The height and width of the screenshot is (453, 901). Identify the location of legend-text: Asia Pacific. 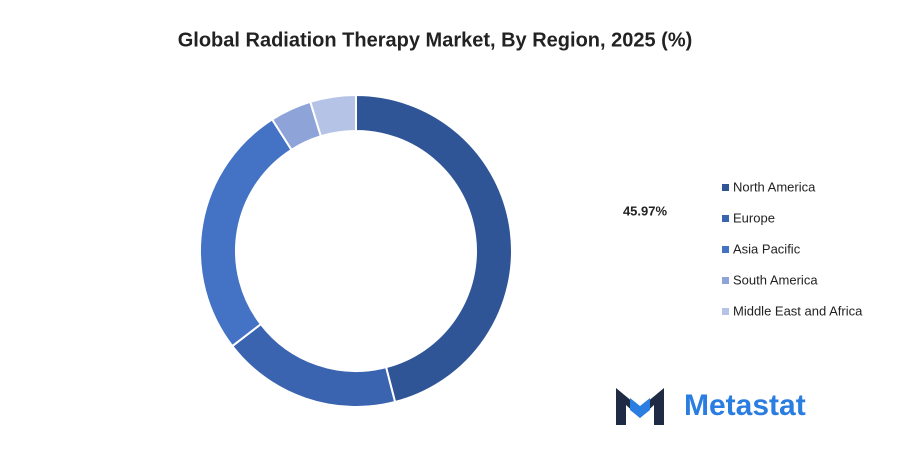
(767, 248).